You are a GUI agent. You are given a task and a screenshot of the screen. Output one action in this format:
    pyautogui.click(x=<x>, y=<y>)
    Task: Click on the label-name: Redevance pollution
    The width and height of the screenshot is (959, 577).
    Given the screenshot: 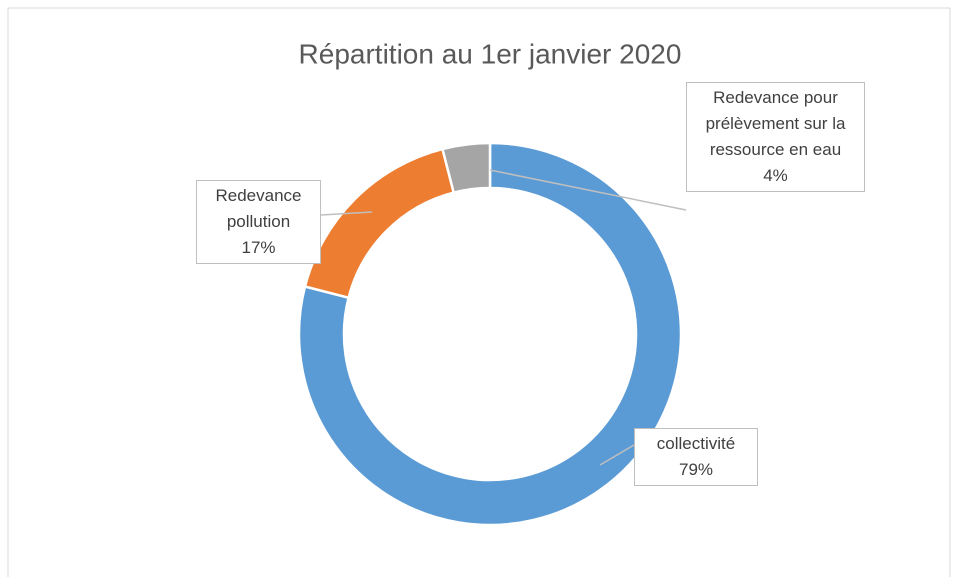 What is the action you would take?
    pyautogui.click(x=258, y=208)
    